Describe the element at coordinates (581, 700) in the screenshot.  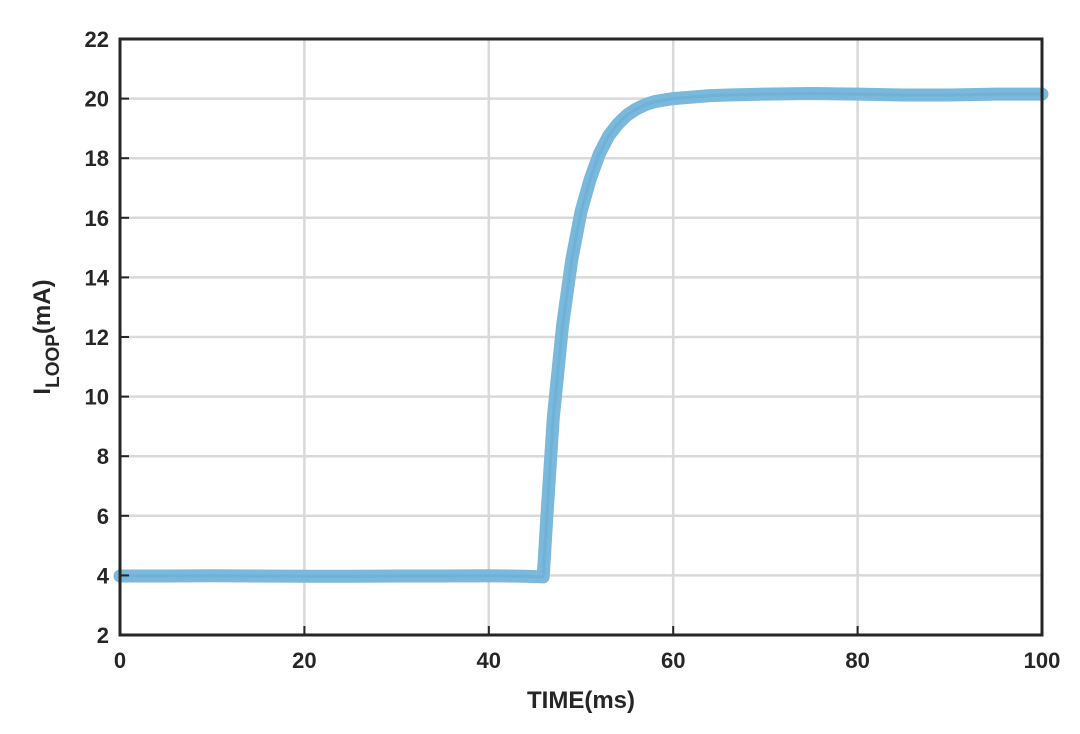
I see `x-axis-title: TIME(ms)` at that location.